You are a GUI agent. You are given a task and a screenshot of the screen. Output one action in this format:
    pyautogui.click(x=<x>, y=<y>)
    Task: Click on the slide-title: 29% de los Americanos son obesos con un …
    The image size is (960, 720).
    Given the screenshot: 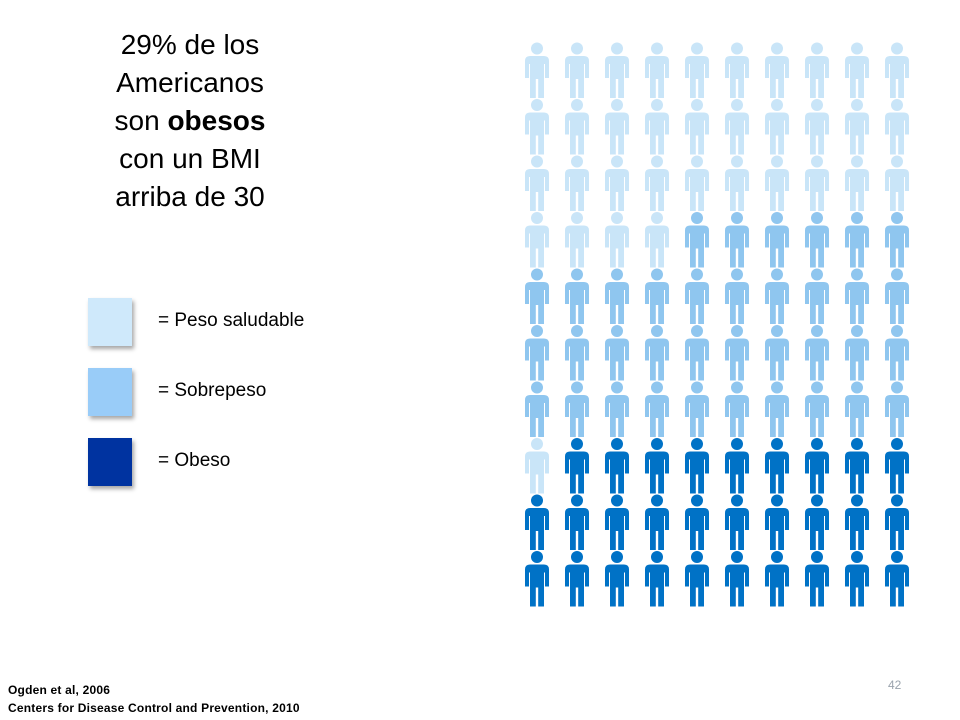 What is the action you would take?
    pyautogui.click(x=190, y=121)
    